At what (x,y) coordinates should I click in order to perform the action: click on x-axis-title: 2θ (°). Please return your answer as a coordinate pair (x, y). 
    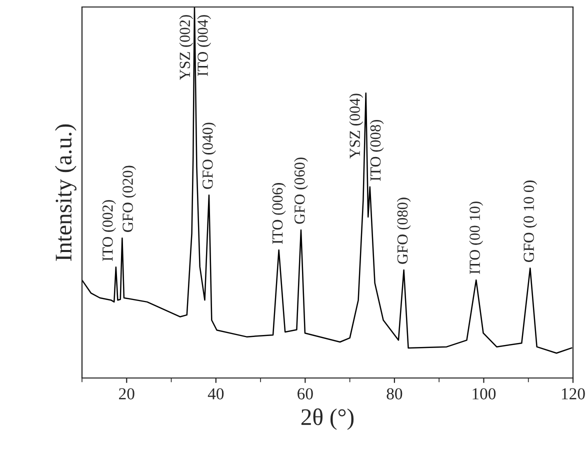
    Looking at the image, I should click on (327, 419).